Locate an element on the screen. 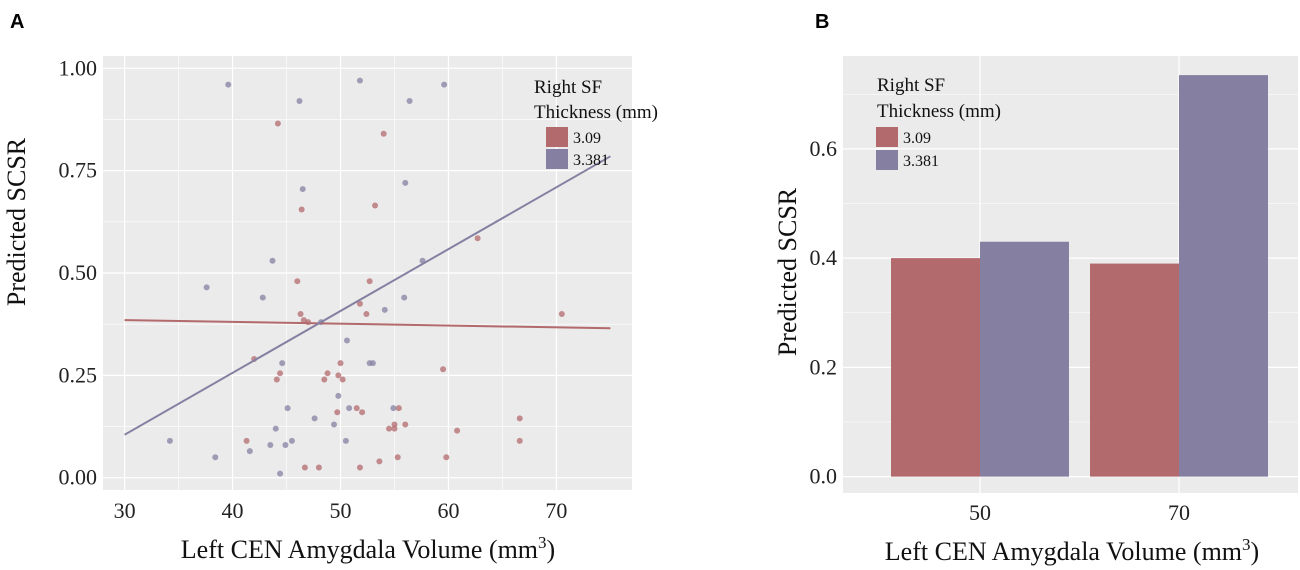 The width and height of the screenshot is (1300, 570). scatter-legend: Right SF Thickness (mm) 3.09 3.381 is located at coordinates (596, 123).